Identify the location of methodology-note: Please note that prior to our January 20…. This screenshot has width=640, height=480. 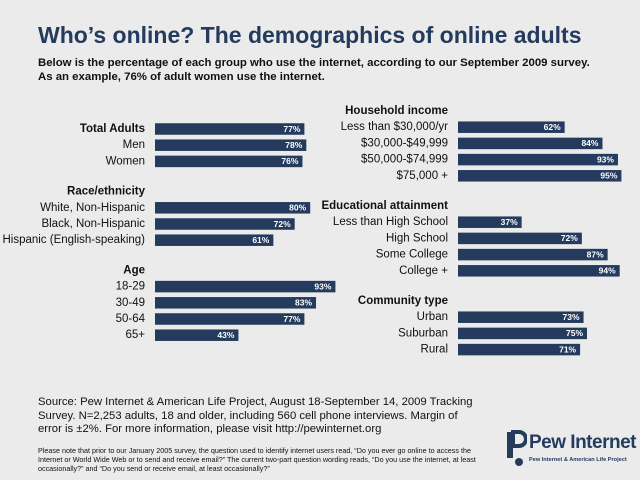
(257, 460).